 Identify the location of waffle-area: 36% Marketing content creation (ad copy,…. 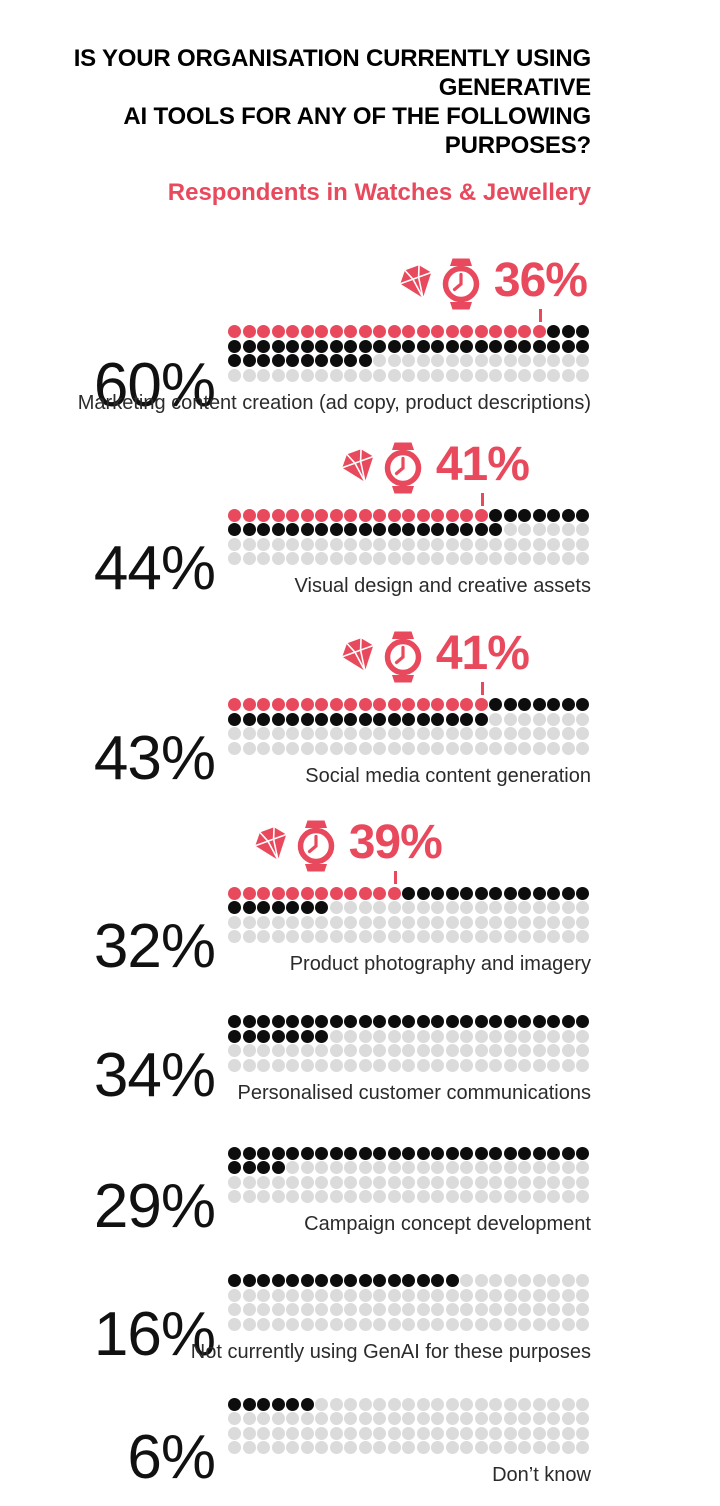
(334, 335).